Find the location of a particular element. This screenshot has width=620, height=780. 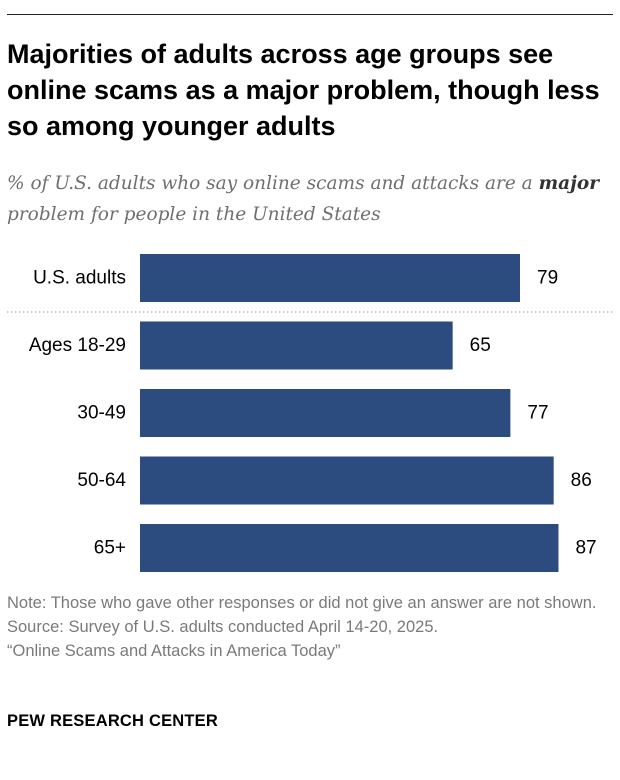

value-label: 79 is located at coordinates (547, 278).